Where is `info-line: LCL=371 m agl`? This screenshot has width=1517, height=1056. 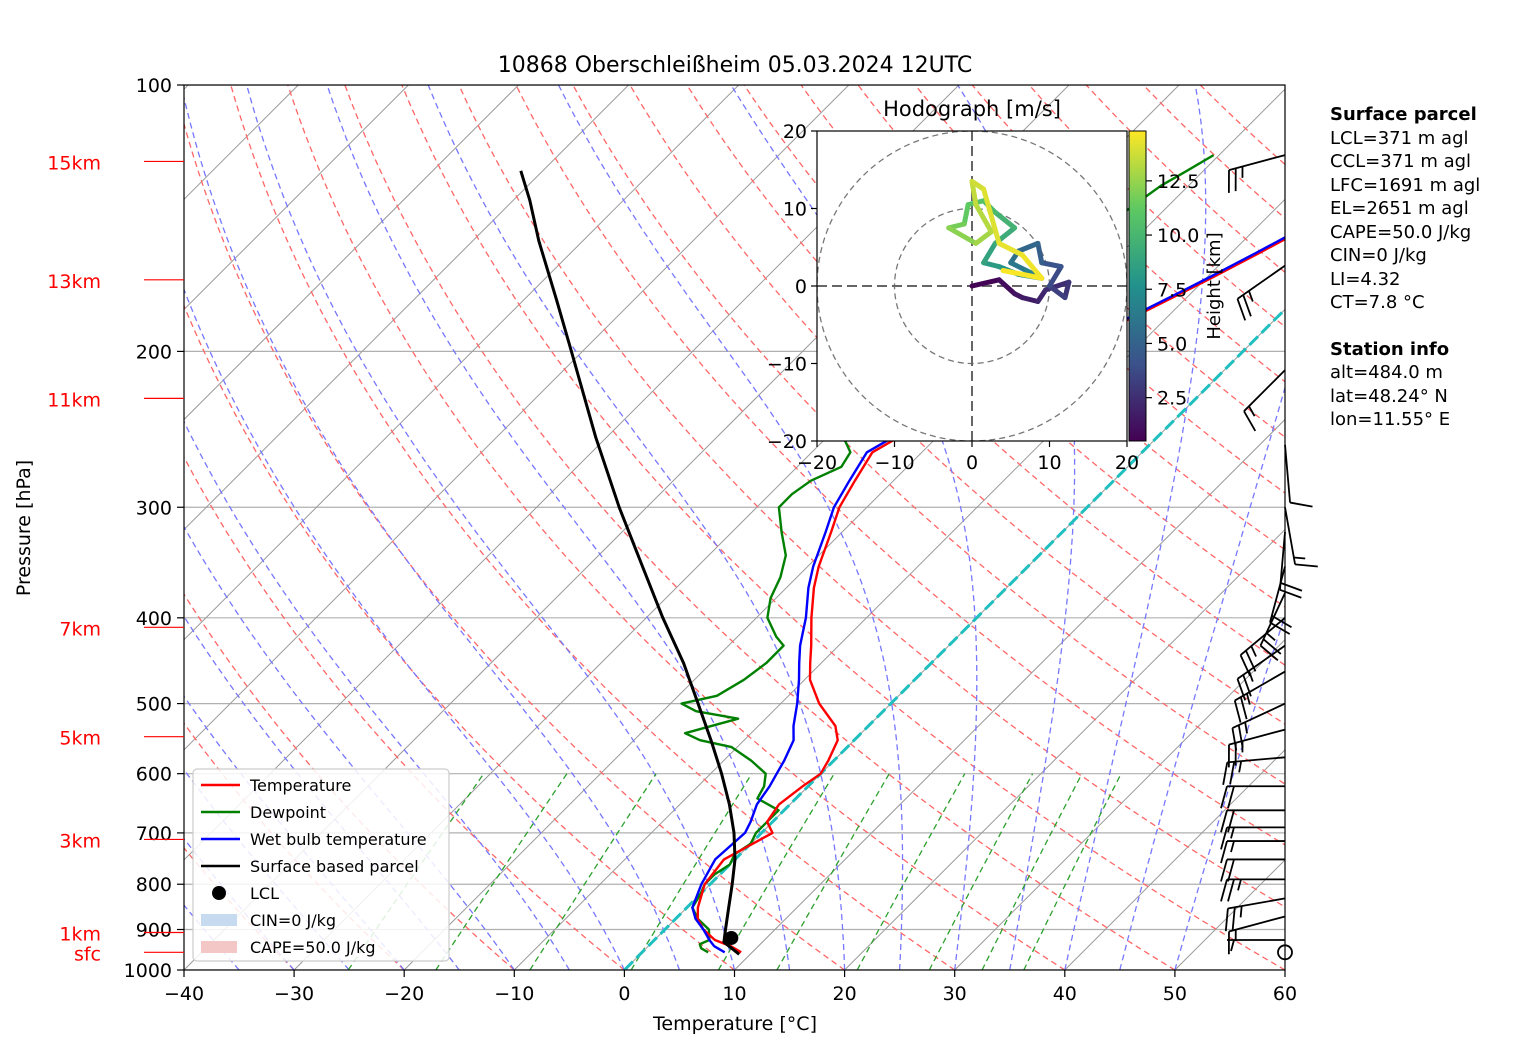
info-line: LCL=371 m agl is located at coordinates (1399, 138).